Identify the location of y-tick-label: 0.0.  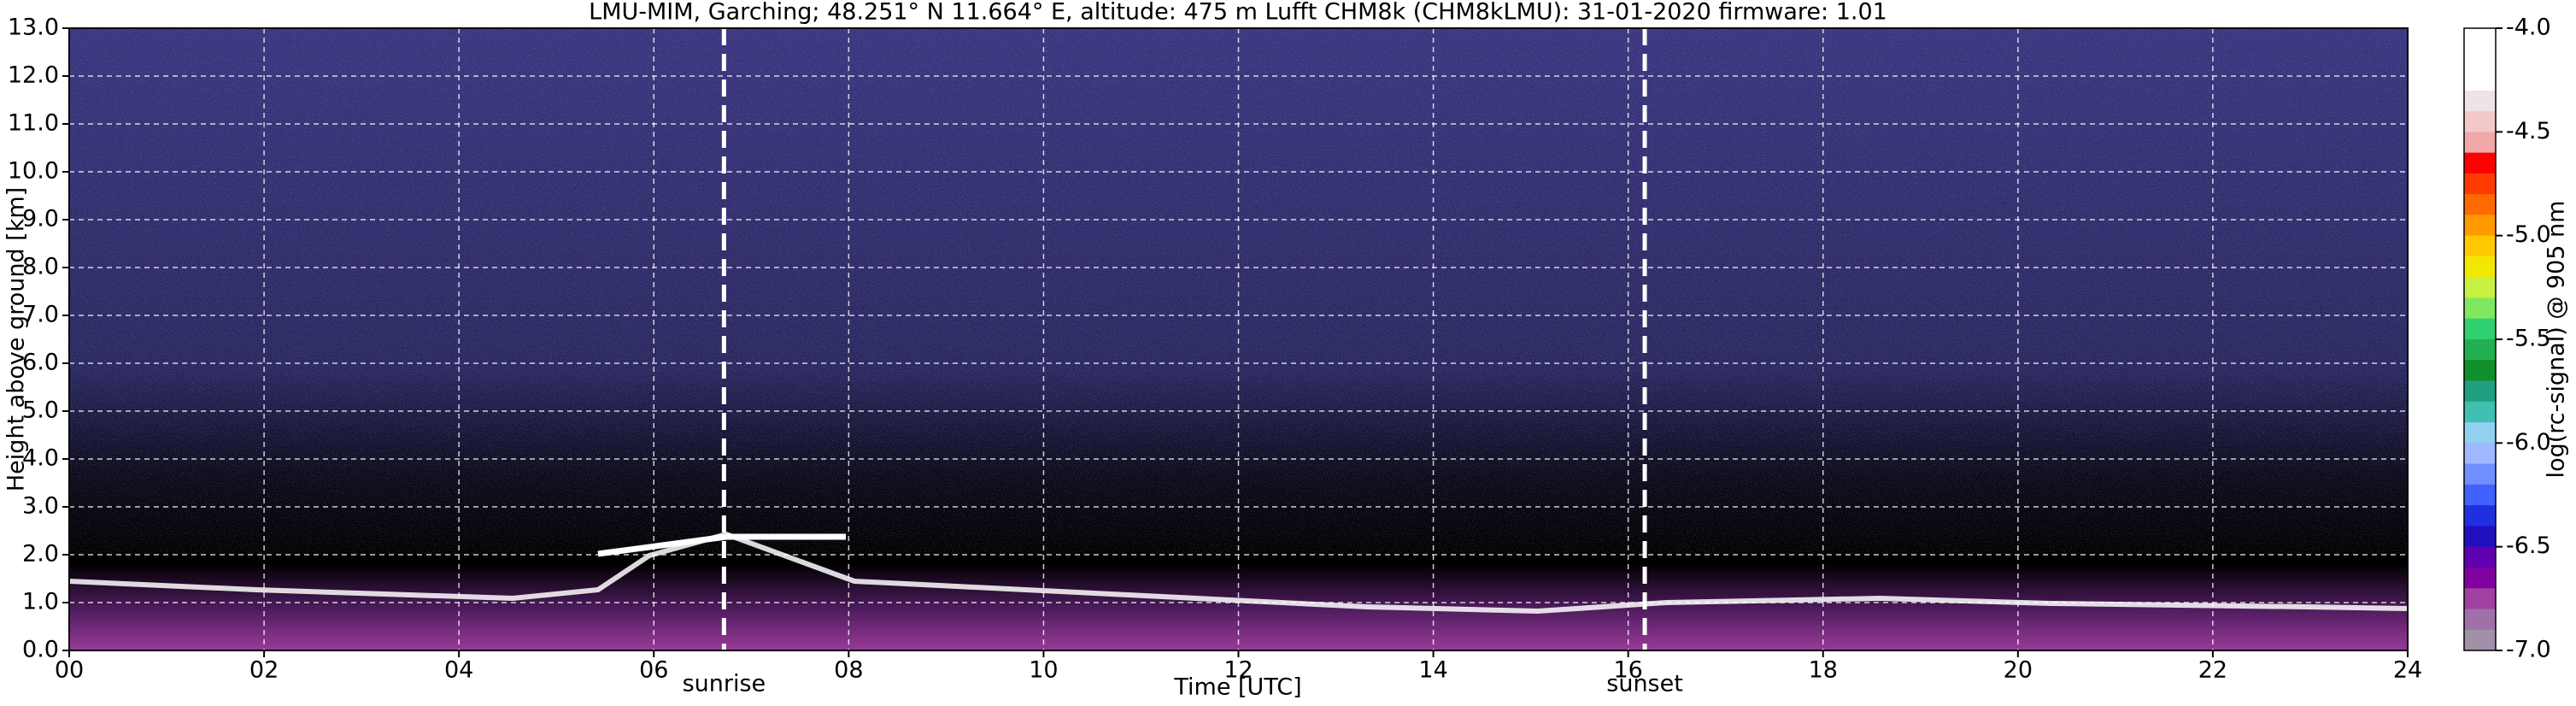
(40, 650).